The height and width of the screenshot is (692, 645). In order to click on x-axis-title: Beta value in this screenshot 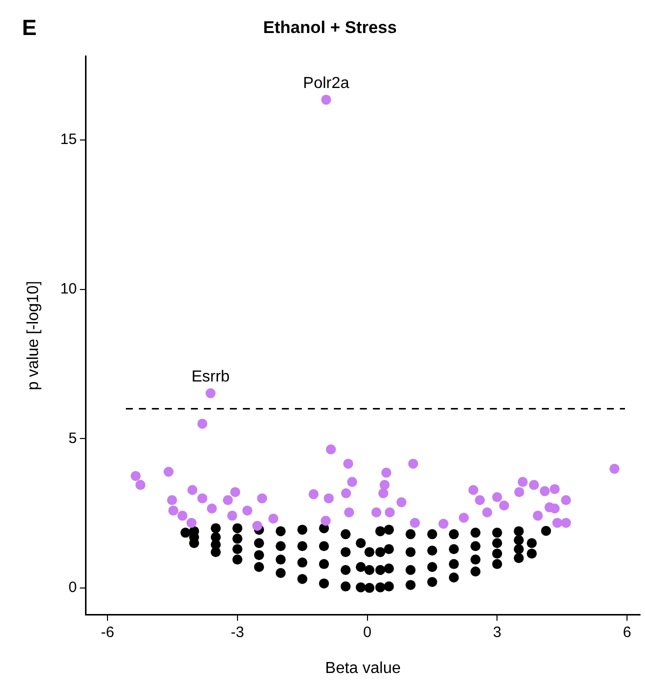, I will do `click(363, 668)`.